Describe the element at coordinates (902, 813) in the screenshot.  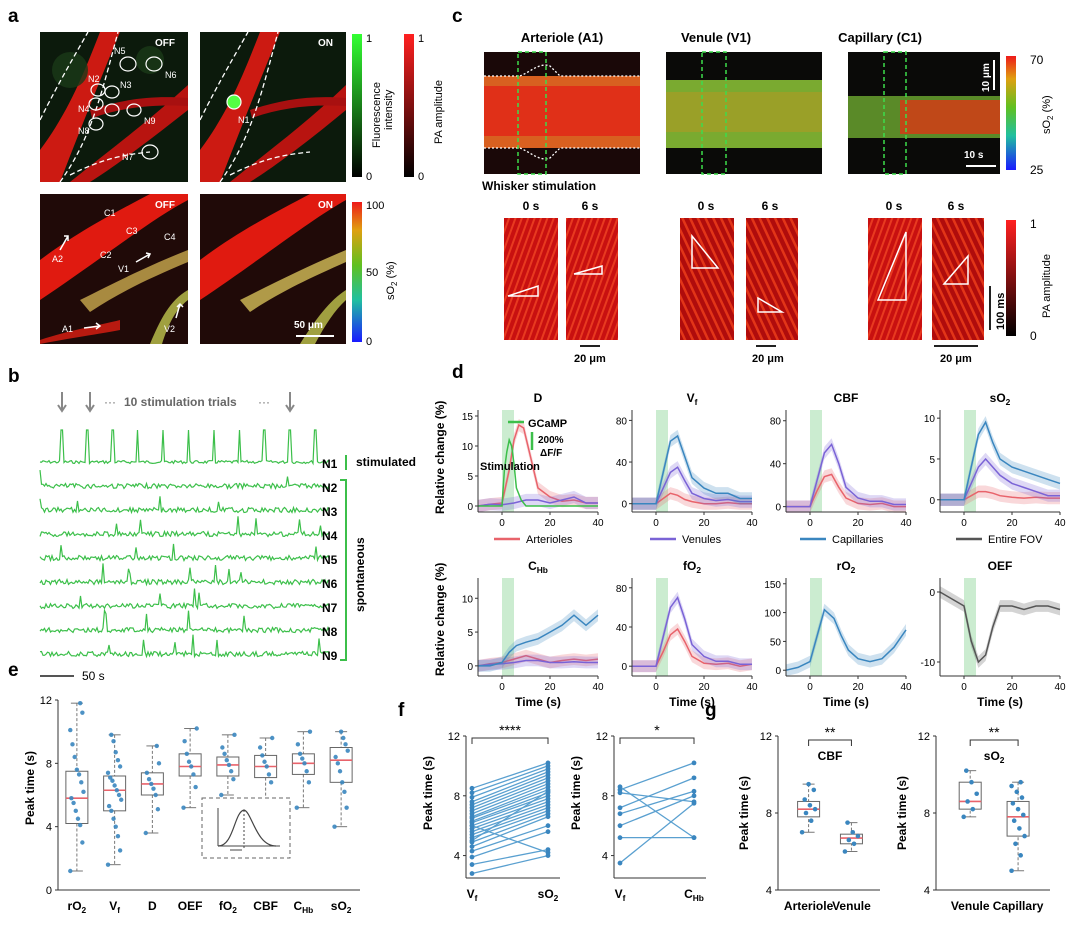
I see `g-ylabel-right: Peak time (s)` at that location.